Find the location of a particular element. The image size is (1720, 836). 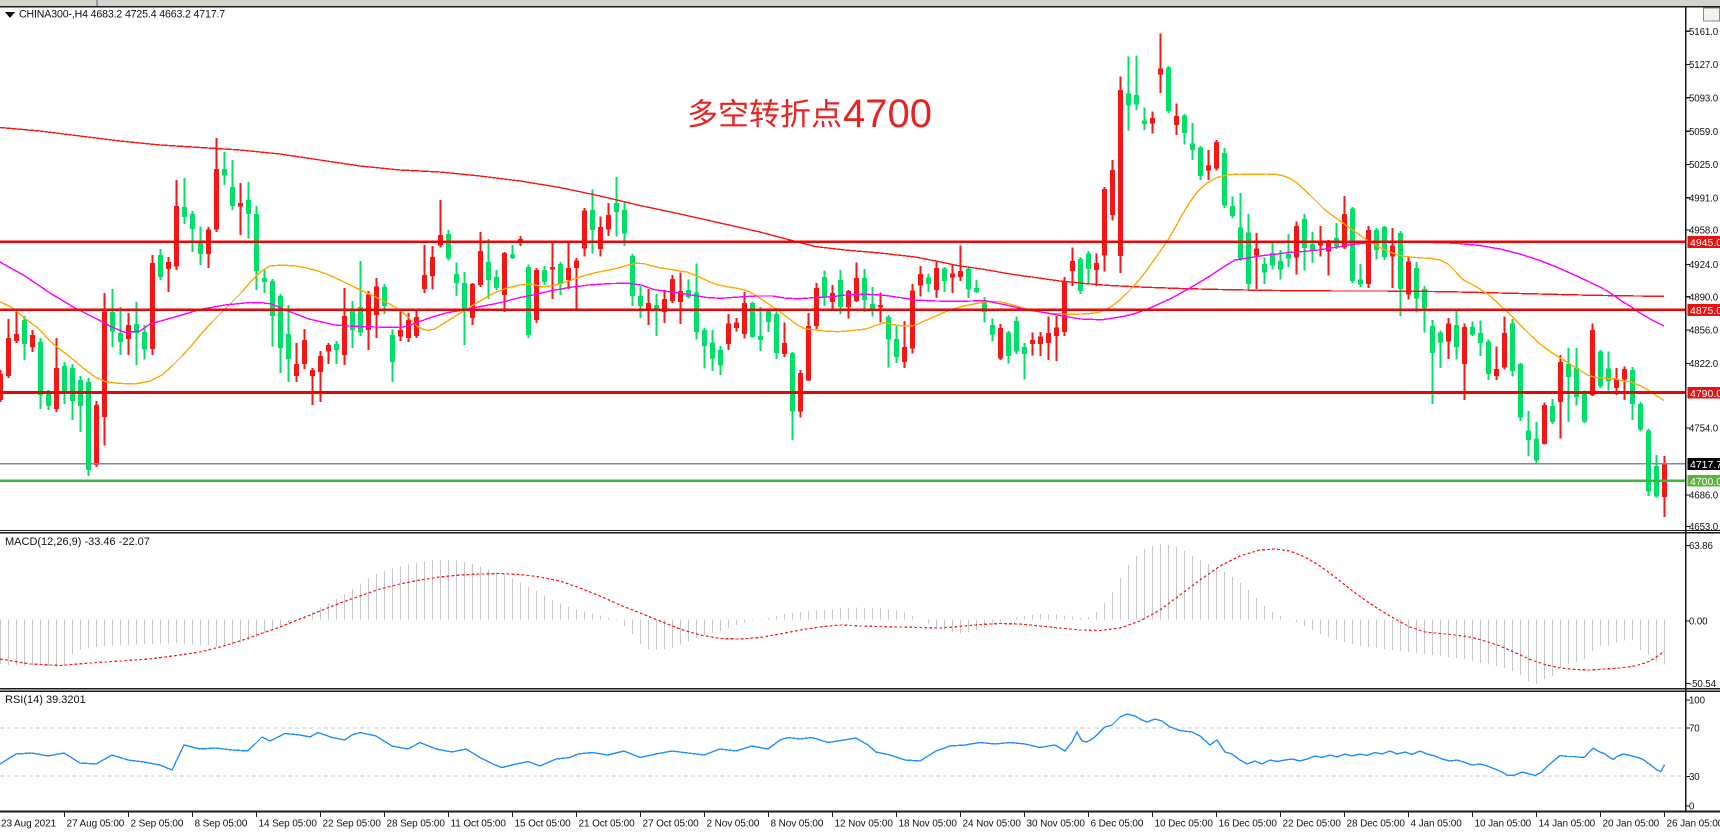

svg-text: 4717.7 is located at coordinates (1705, 465).